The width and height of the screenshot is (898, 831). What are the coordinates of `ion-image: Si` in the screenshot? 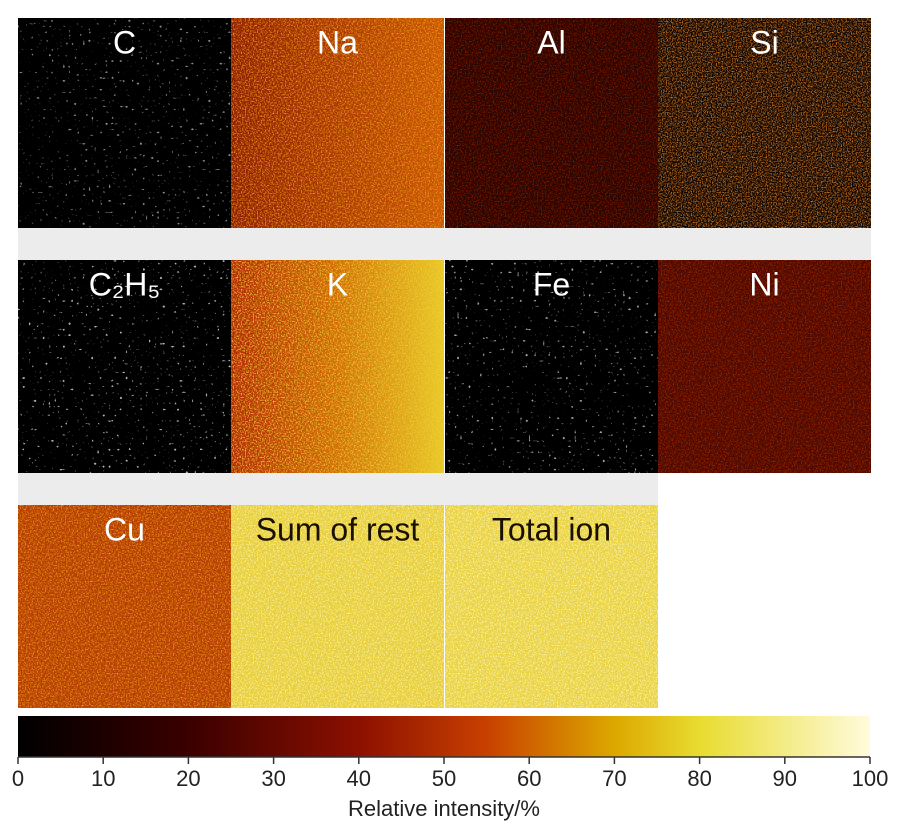 It's located at (764, 123).